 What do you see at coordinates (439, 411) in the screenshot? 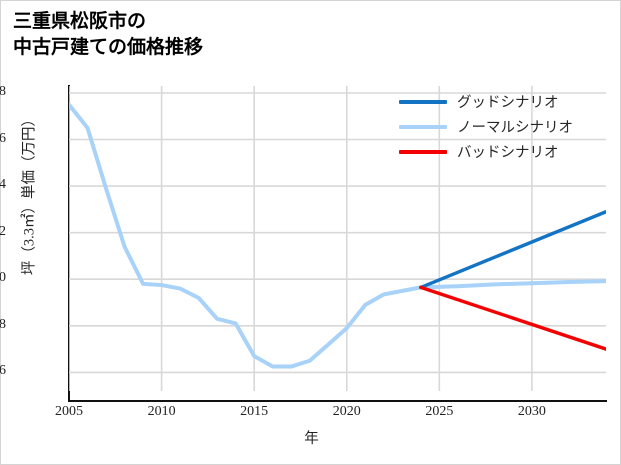
I see `x-tick-label: 2025` at bounding box center [439, 411].